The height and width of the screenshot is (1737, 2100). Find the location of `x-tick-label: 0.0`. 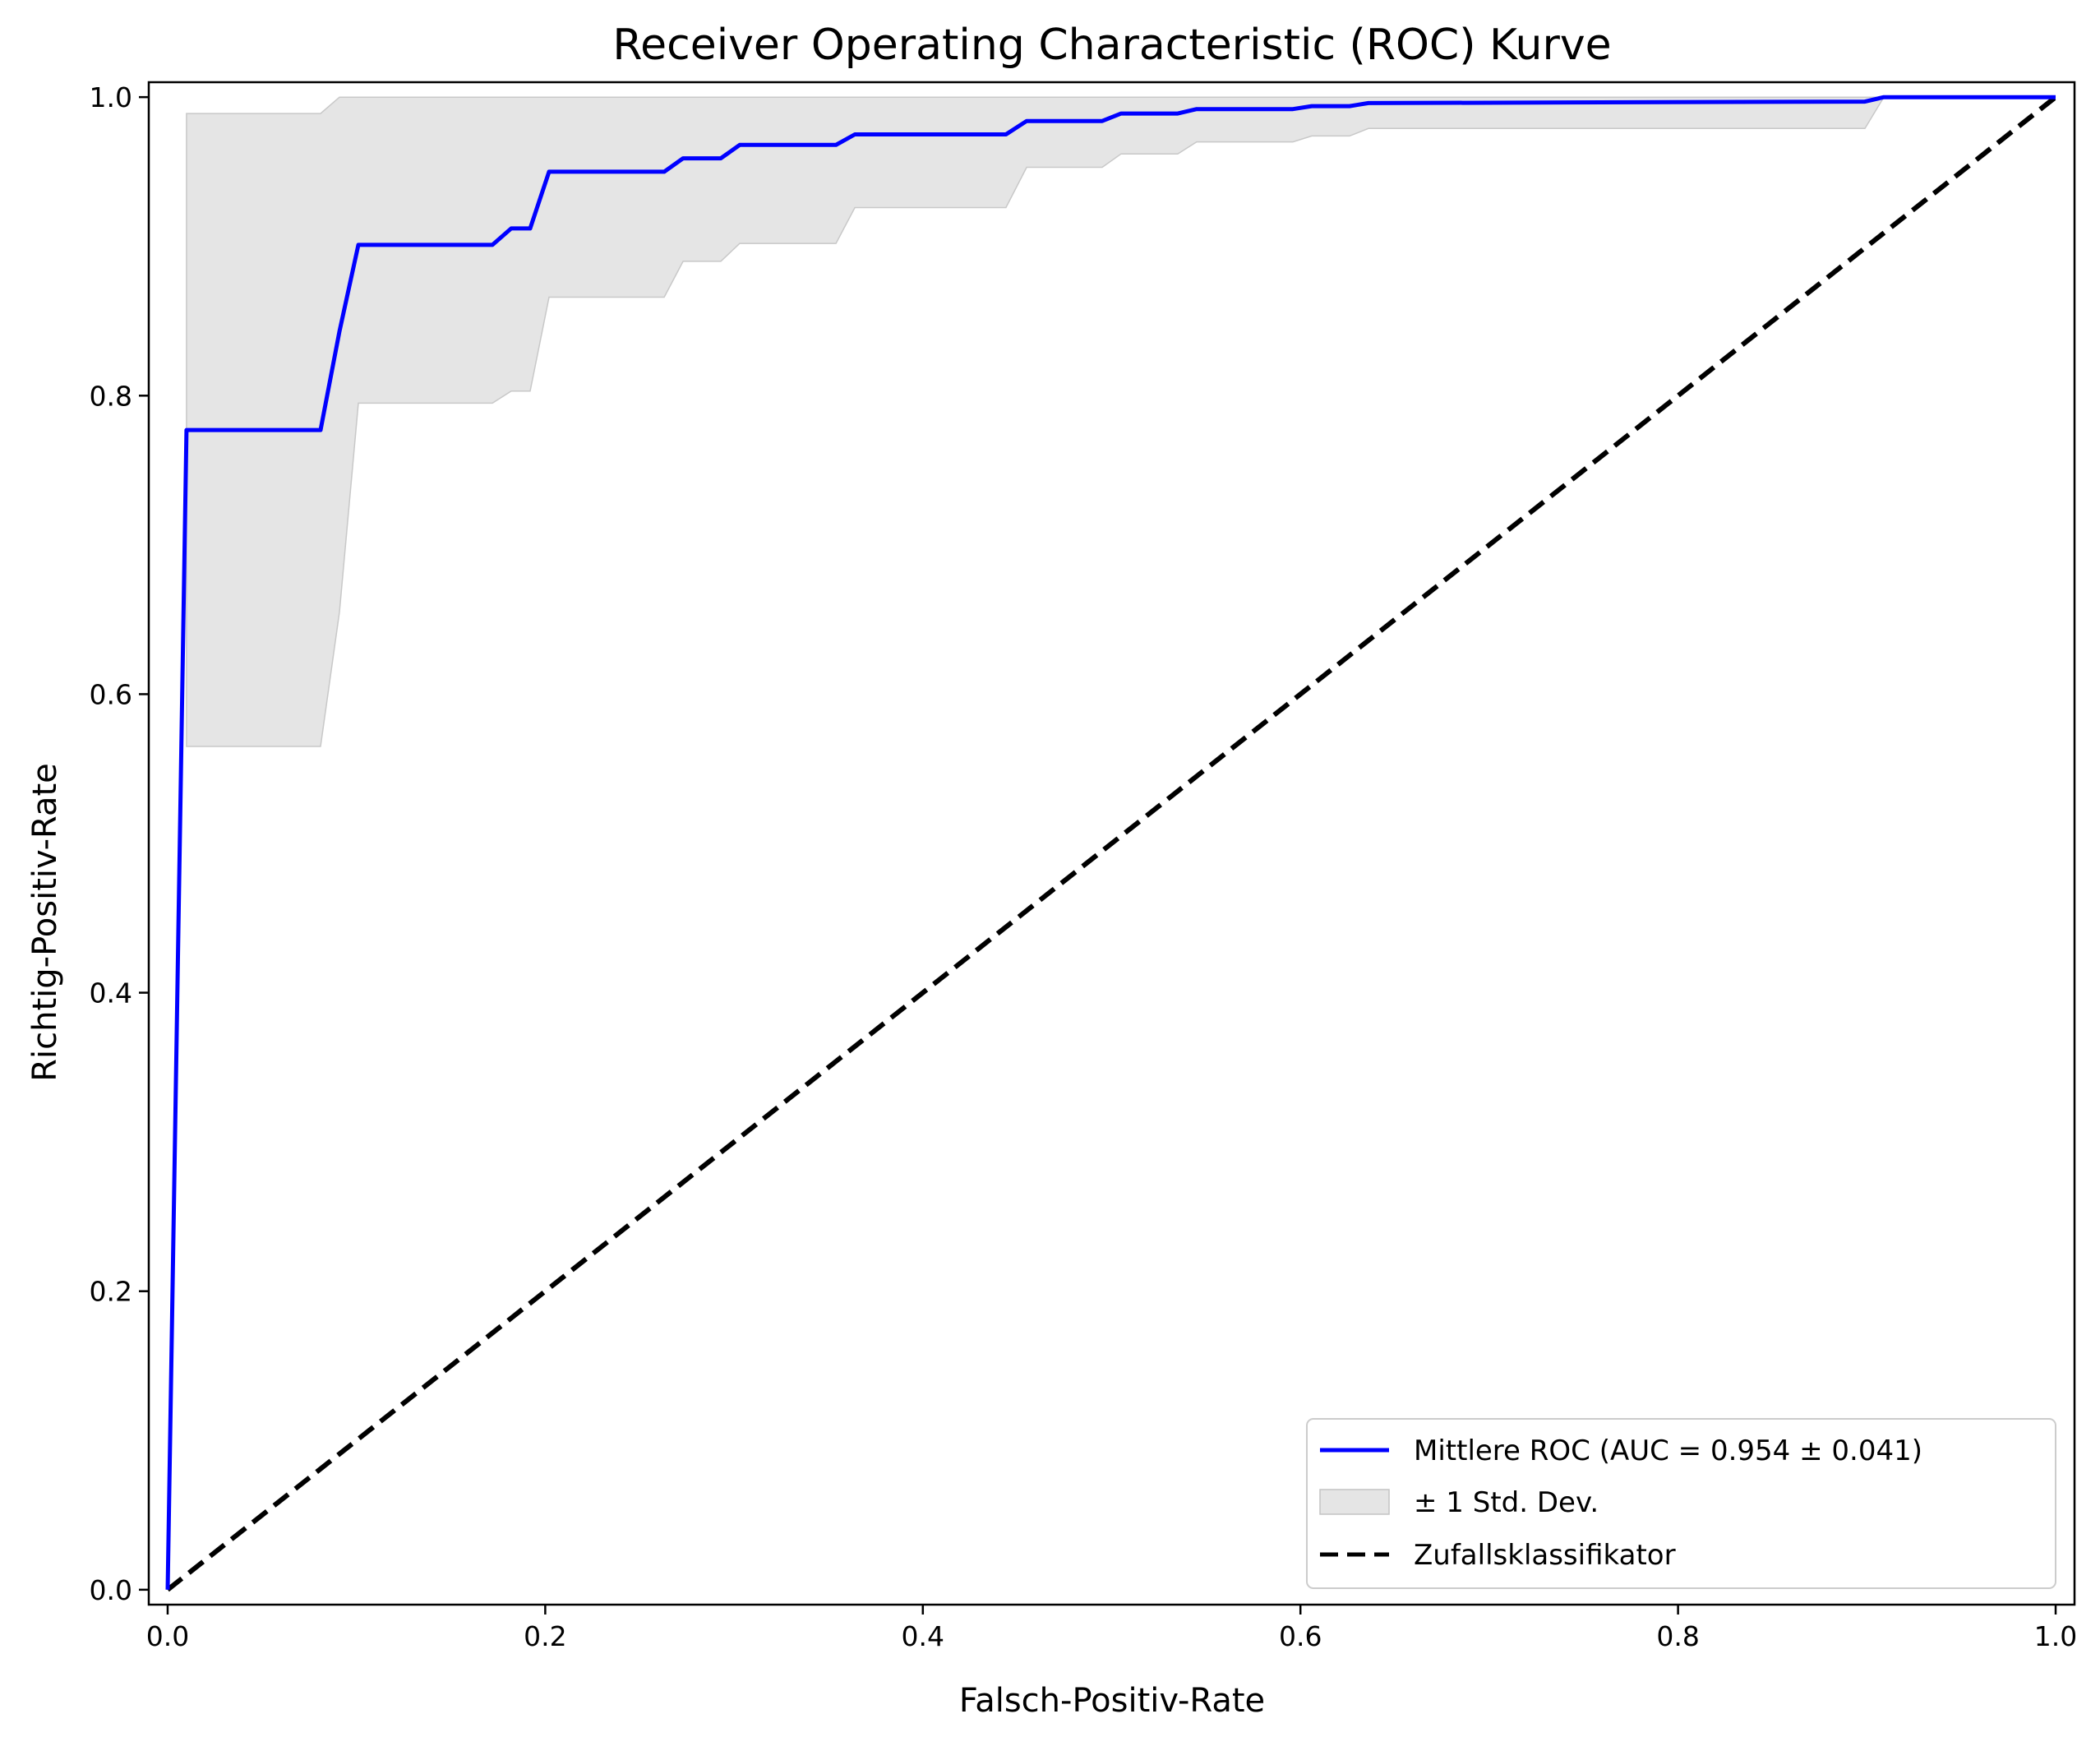

x-tick-label: 0.0 is located at coordinates (167, 1636).